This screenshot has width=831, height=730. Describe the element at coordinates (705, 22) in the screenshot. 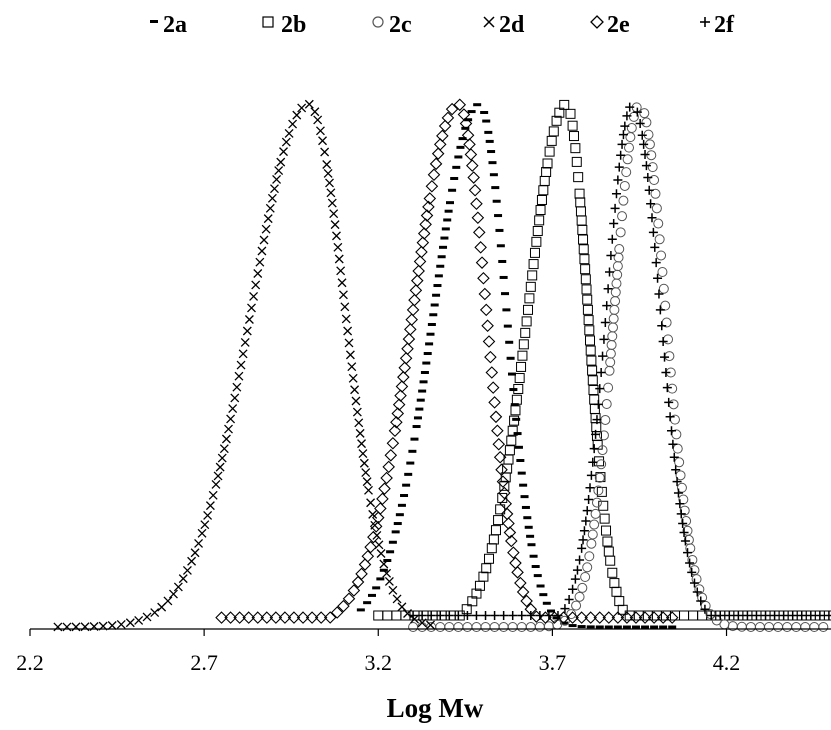

I see `legend-marker-2f` at that location.